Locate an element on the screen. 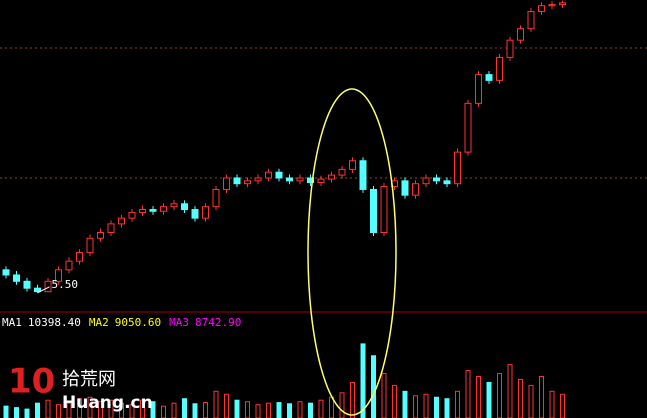 This screenshot has height=418, width=647. watermark: 10 拾荒网 Huang.cn is located at coordinates (80, 388).